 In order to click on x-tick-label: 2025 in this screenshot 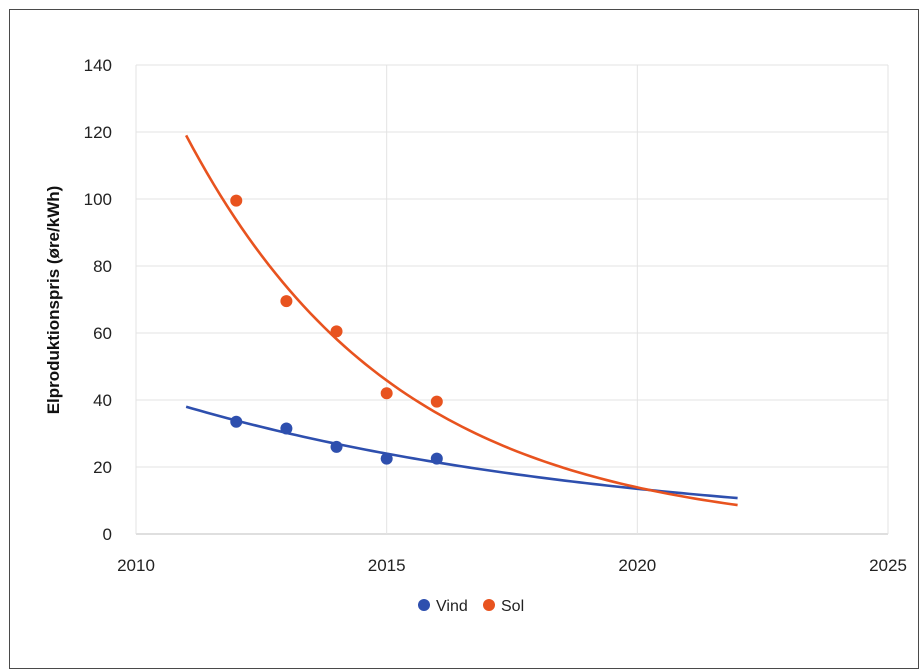, I will do `click(888, 565)`.